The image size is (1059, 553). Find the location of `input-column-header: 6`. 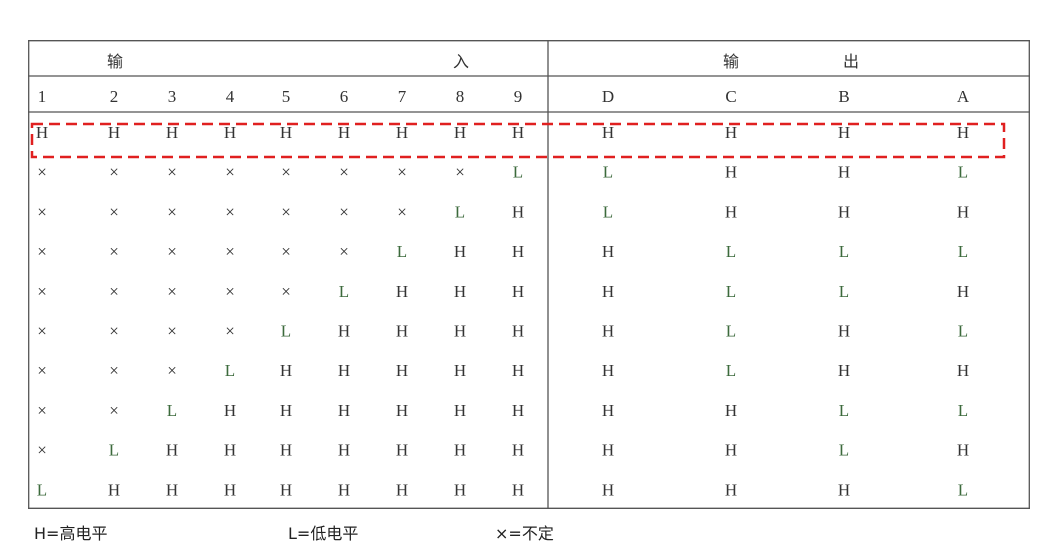

input-column-header: 6 is located at coordinates (344, 96).